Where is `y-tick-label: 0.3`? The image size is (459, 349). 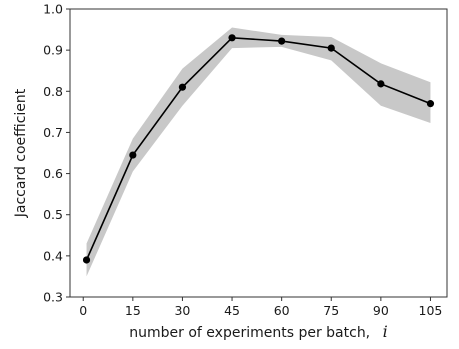 y-tick-label: 0.3 is located at coordinates (53, 297).